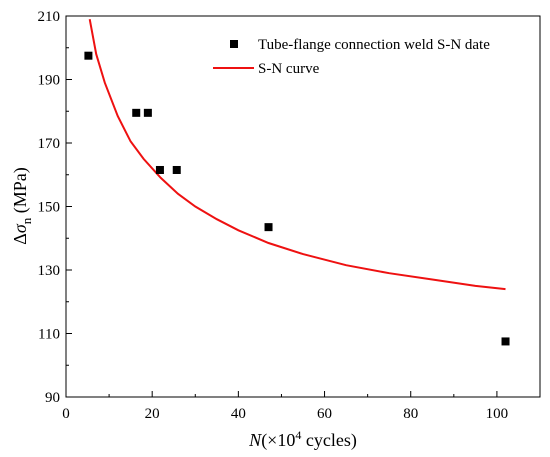 The width and height of the screenshot is (550, 457). Describe the element at coordinates (374, 45) in the screenshot. I see `legend-scatter-label: Tube-flange connection weld S-N date` at that location.